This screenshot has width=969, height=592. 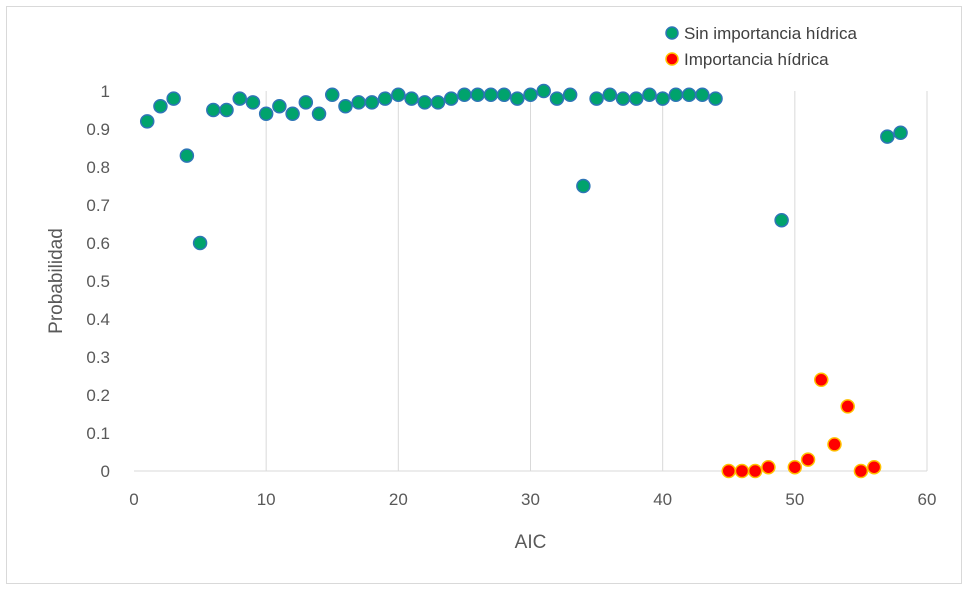 I want to click on y-axis-title: Probabilidad, so click(x=56, y=281).